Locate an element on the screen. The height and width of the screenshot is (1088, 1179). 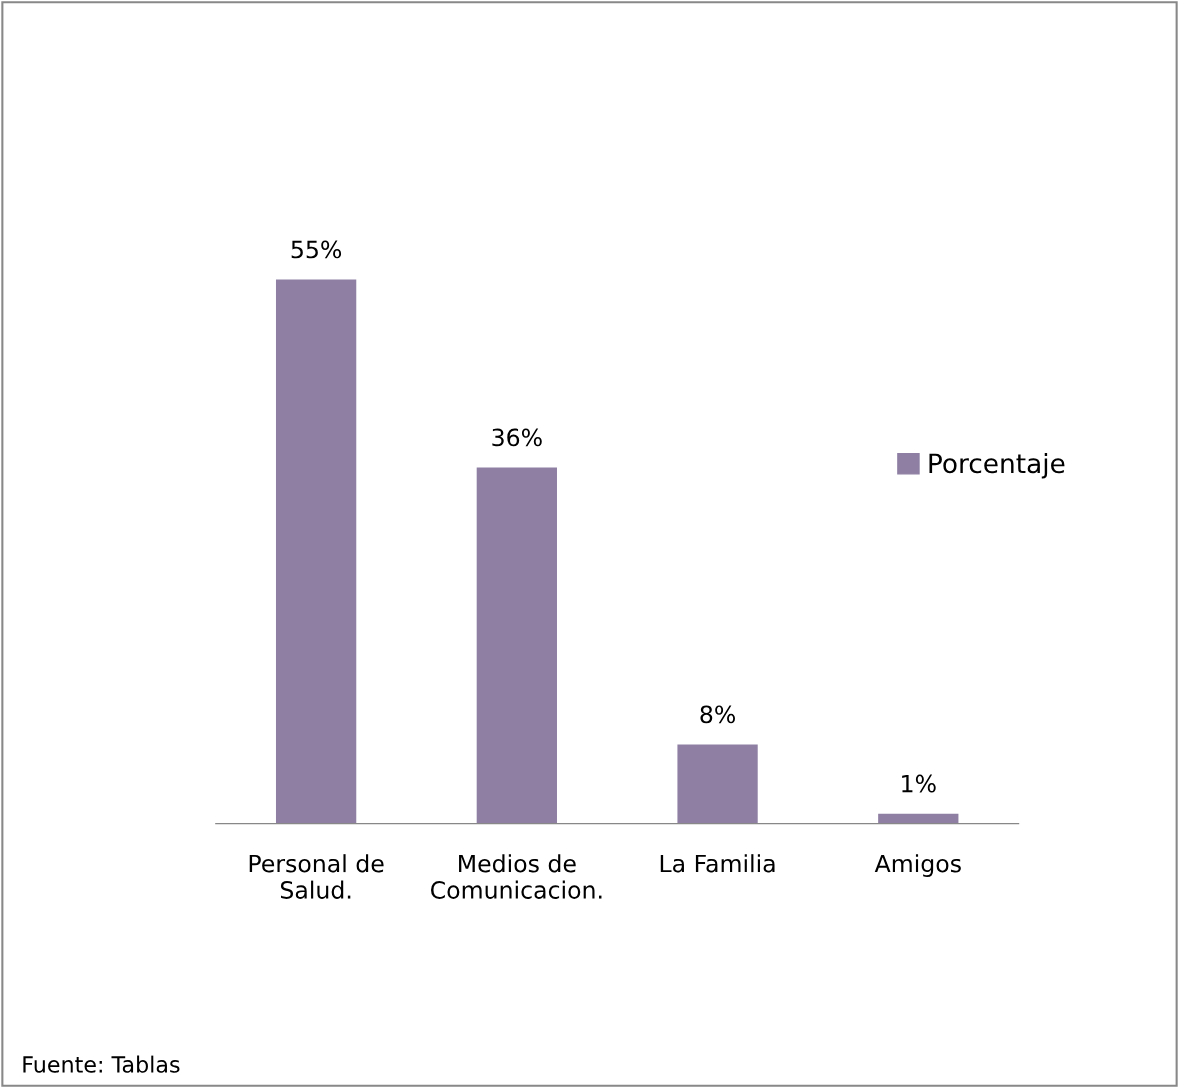
x-tick-label: La Familia is located at coordinates (717, 863).